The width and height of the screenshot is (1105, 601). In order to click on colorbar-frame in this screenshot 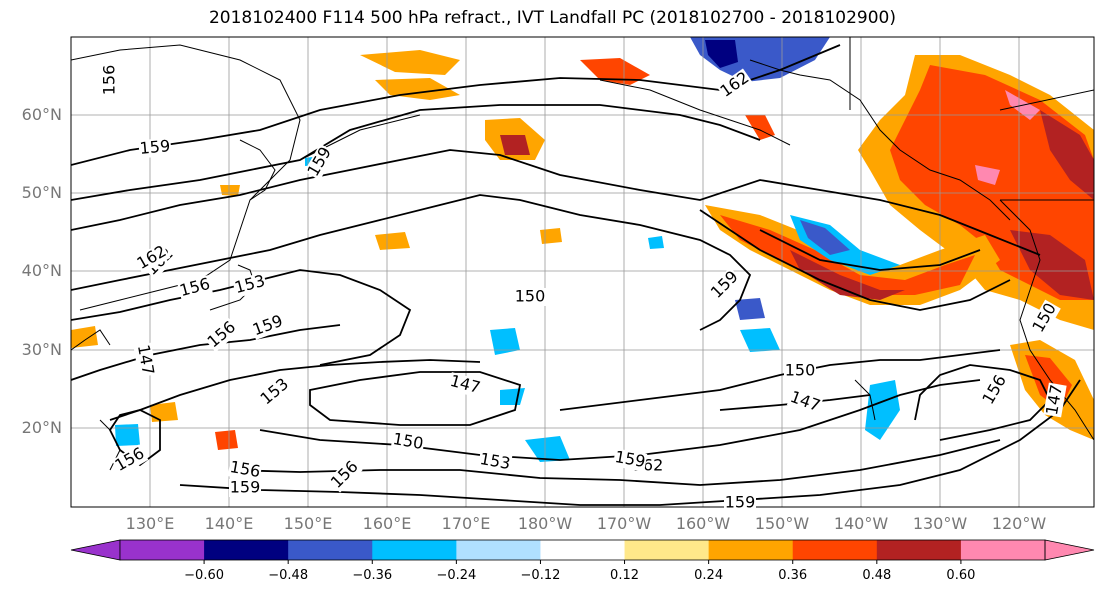, I will do `click(582, 550)`.